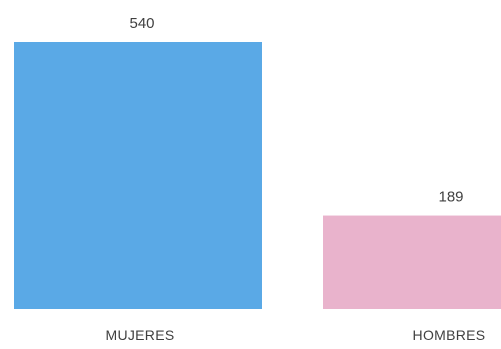 This screenshot has width=501, height=349. Describe the element at coordinates (450, 197) in the screenshot. I see `data-label-hombres: 189` at that location.